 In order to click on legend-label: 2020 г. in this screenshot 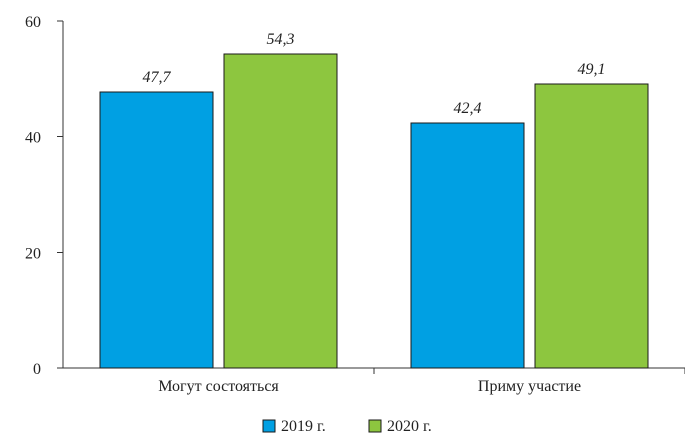, I will do `click(409, 426)`.